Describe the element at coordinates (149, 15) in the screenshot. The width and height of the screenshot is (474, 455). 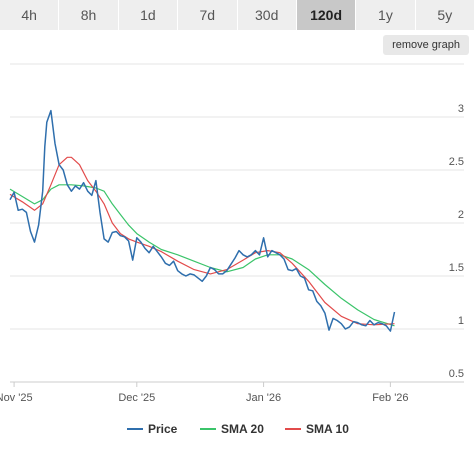
I see `tab-1d: 1d` at that location.